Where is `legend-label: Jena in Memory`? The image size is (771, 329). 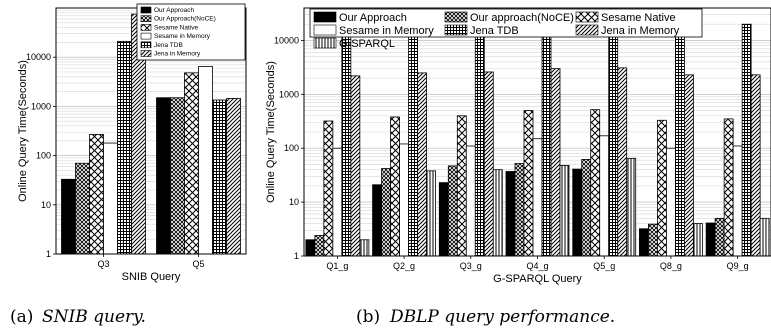 legend-label: Jena in Memory is located at coordinates (177, 54).